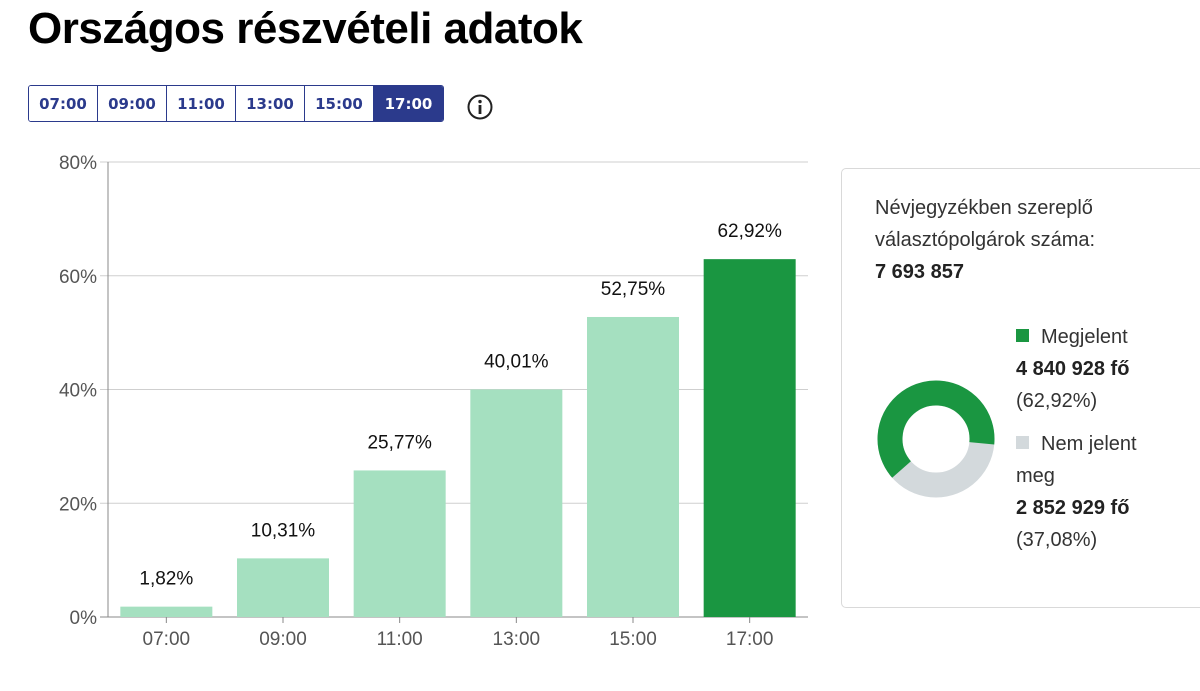 The image size is (1200, 691). I want to click on tab-1300: 13:00, so click(270, 103).